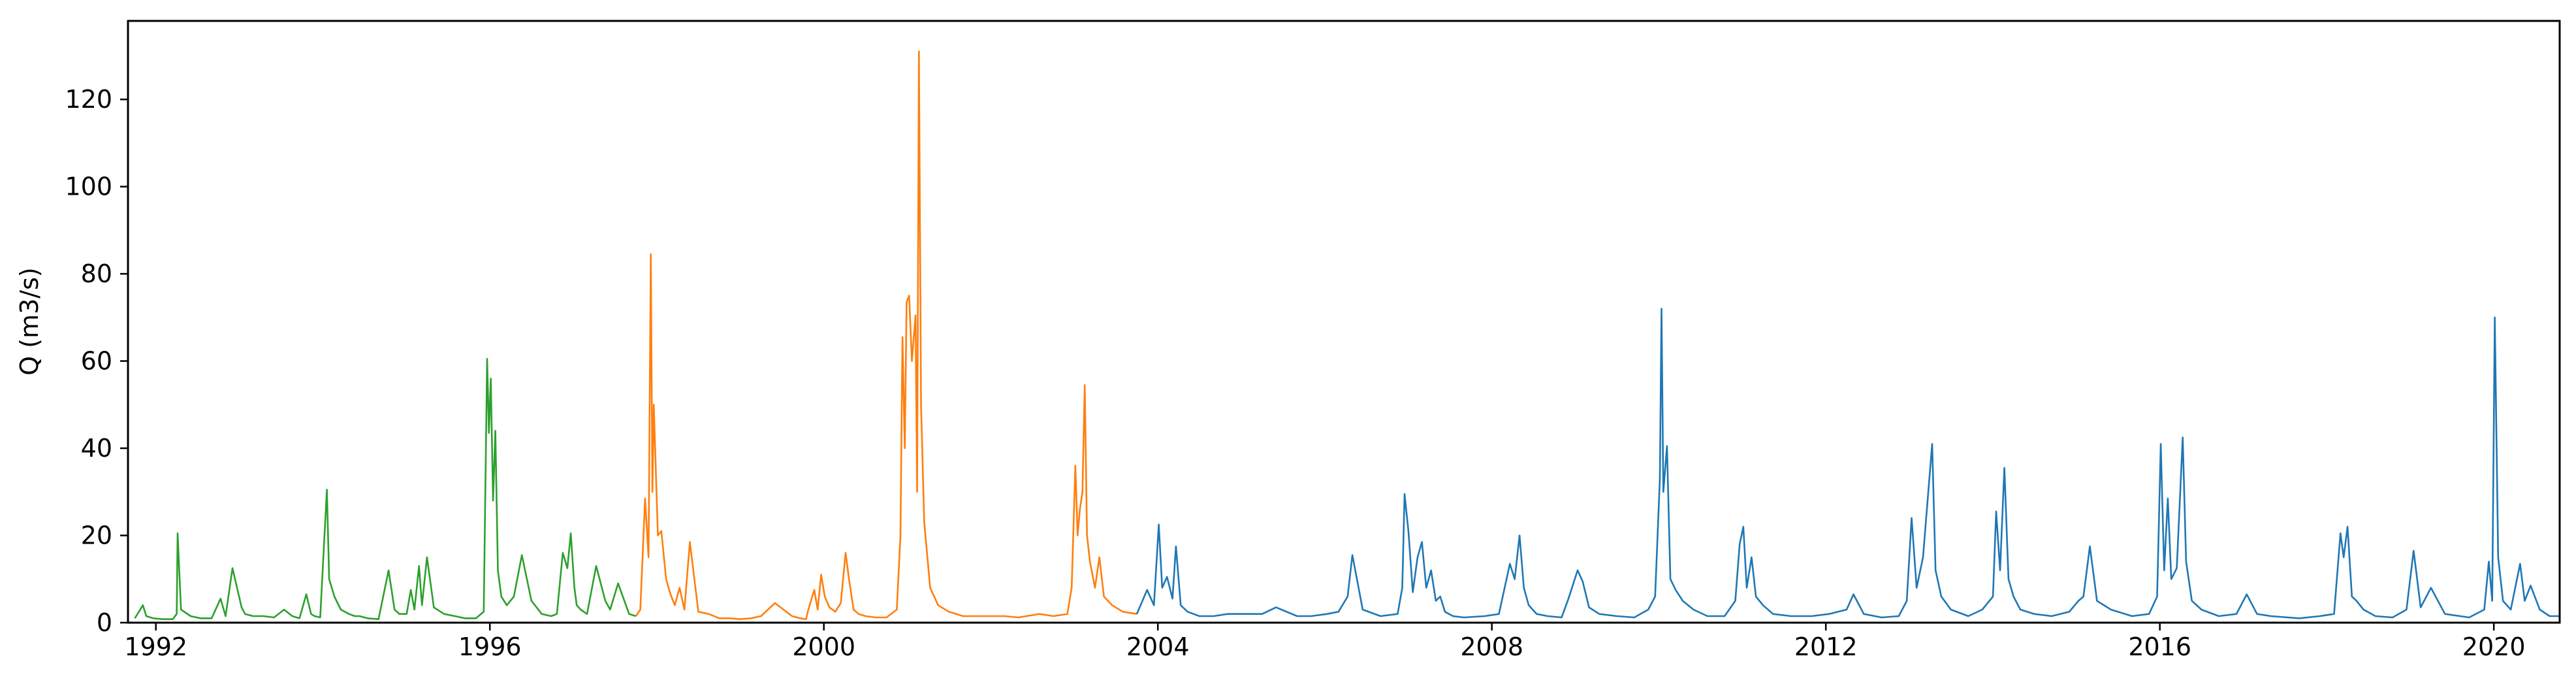 The height and width of the screenshot is (688, 2576). Describe the element at coordinates (97, 448) in the screenshot. I see `y-tick-label: 40` at that location.